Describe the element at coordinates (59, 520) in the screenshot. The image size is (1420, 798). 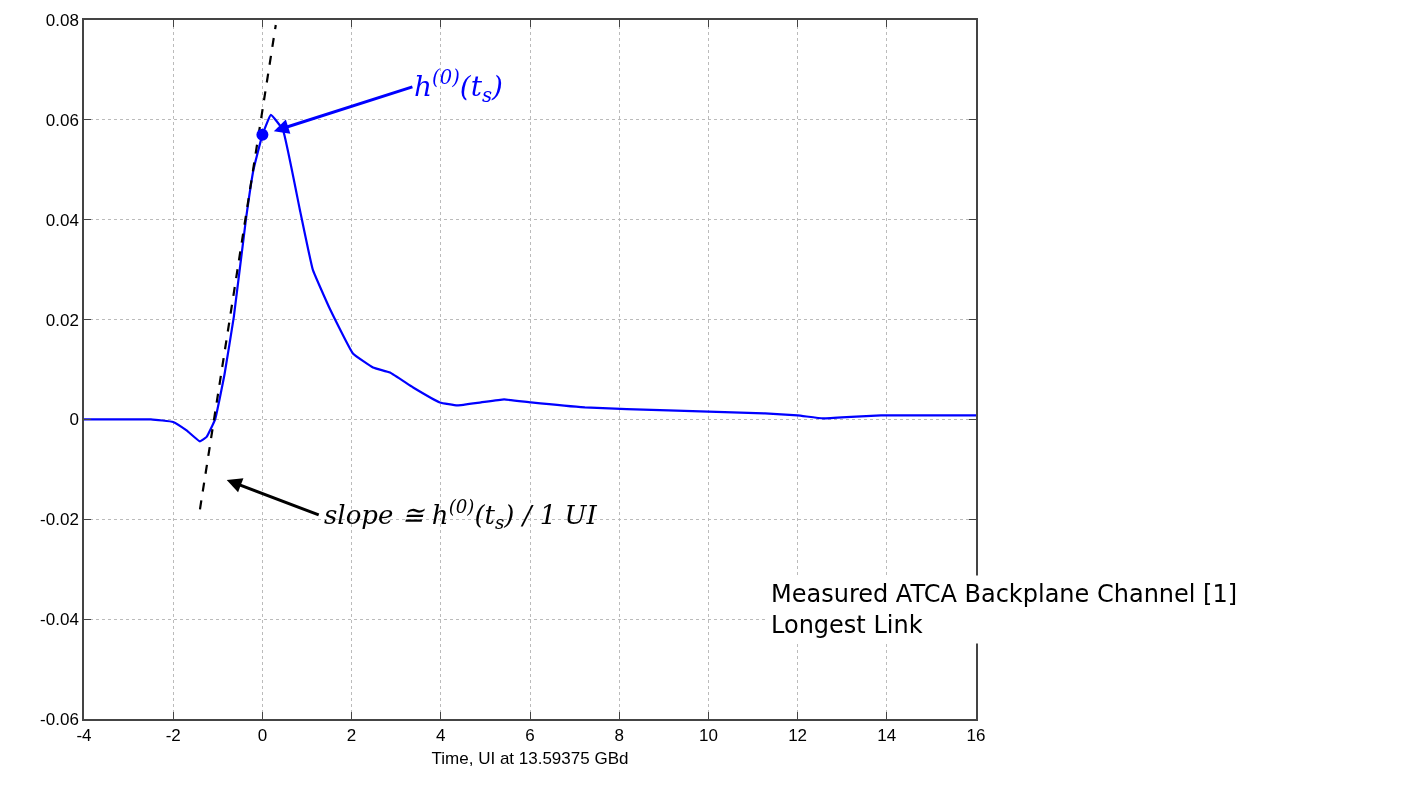
I see `y-tick-label: -0.02` at that location.